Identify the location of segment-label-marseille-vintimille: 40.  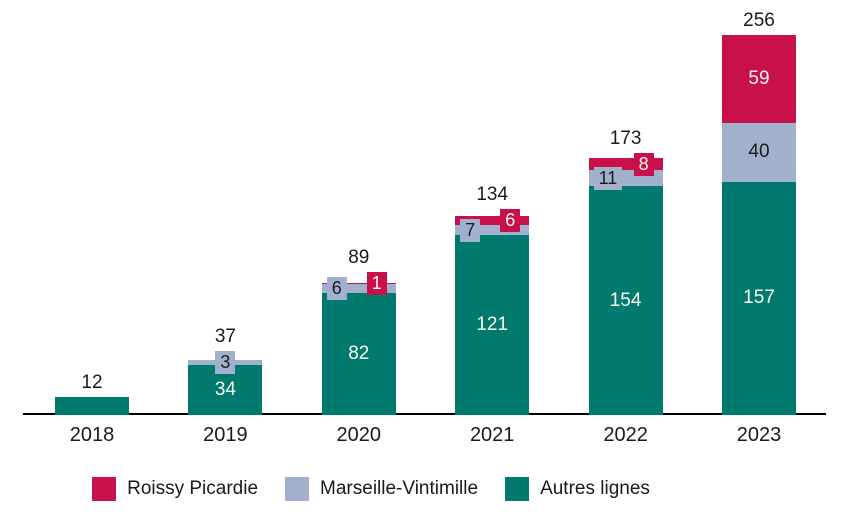
(759, 152).